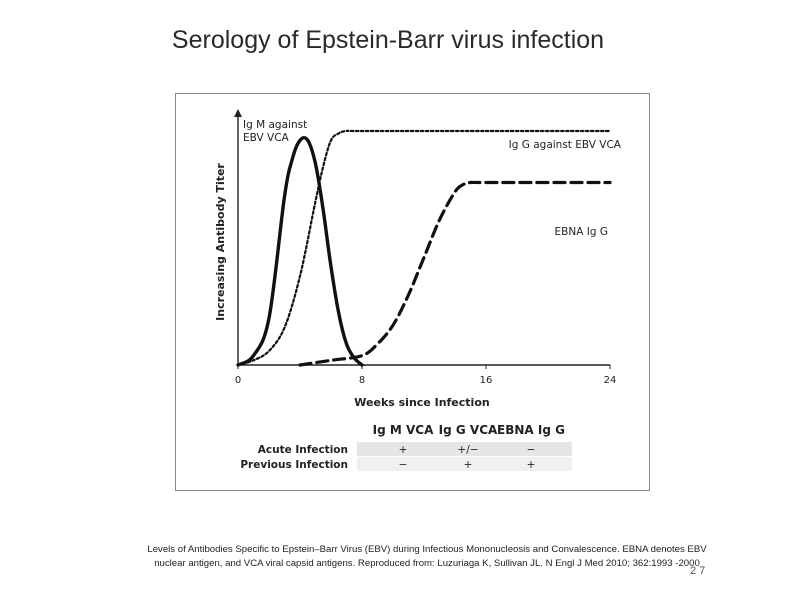 Image resolution: width=788 pixels, height=612 pixels. Describe the element at coordinates (275, 125) in the screenshot. I see `series-label: Ig M against` at that location.